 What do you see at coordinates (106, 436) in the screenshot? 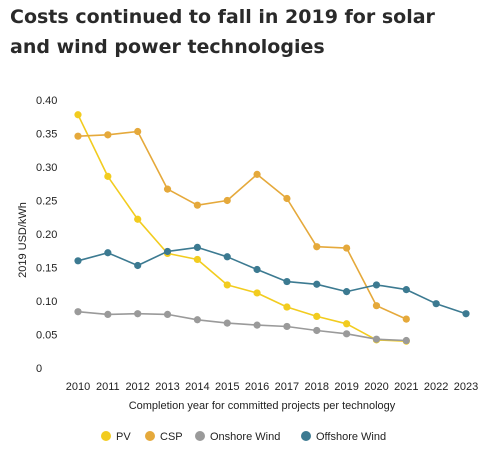
I see `legend-marker-pv` at bounding box center [106, 436].